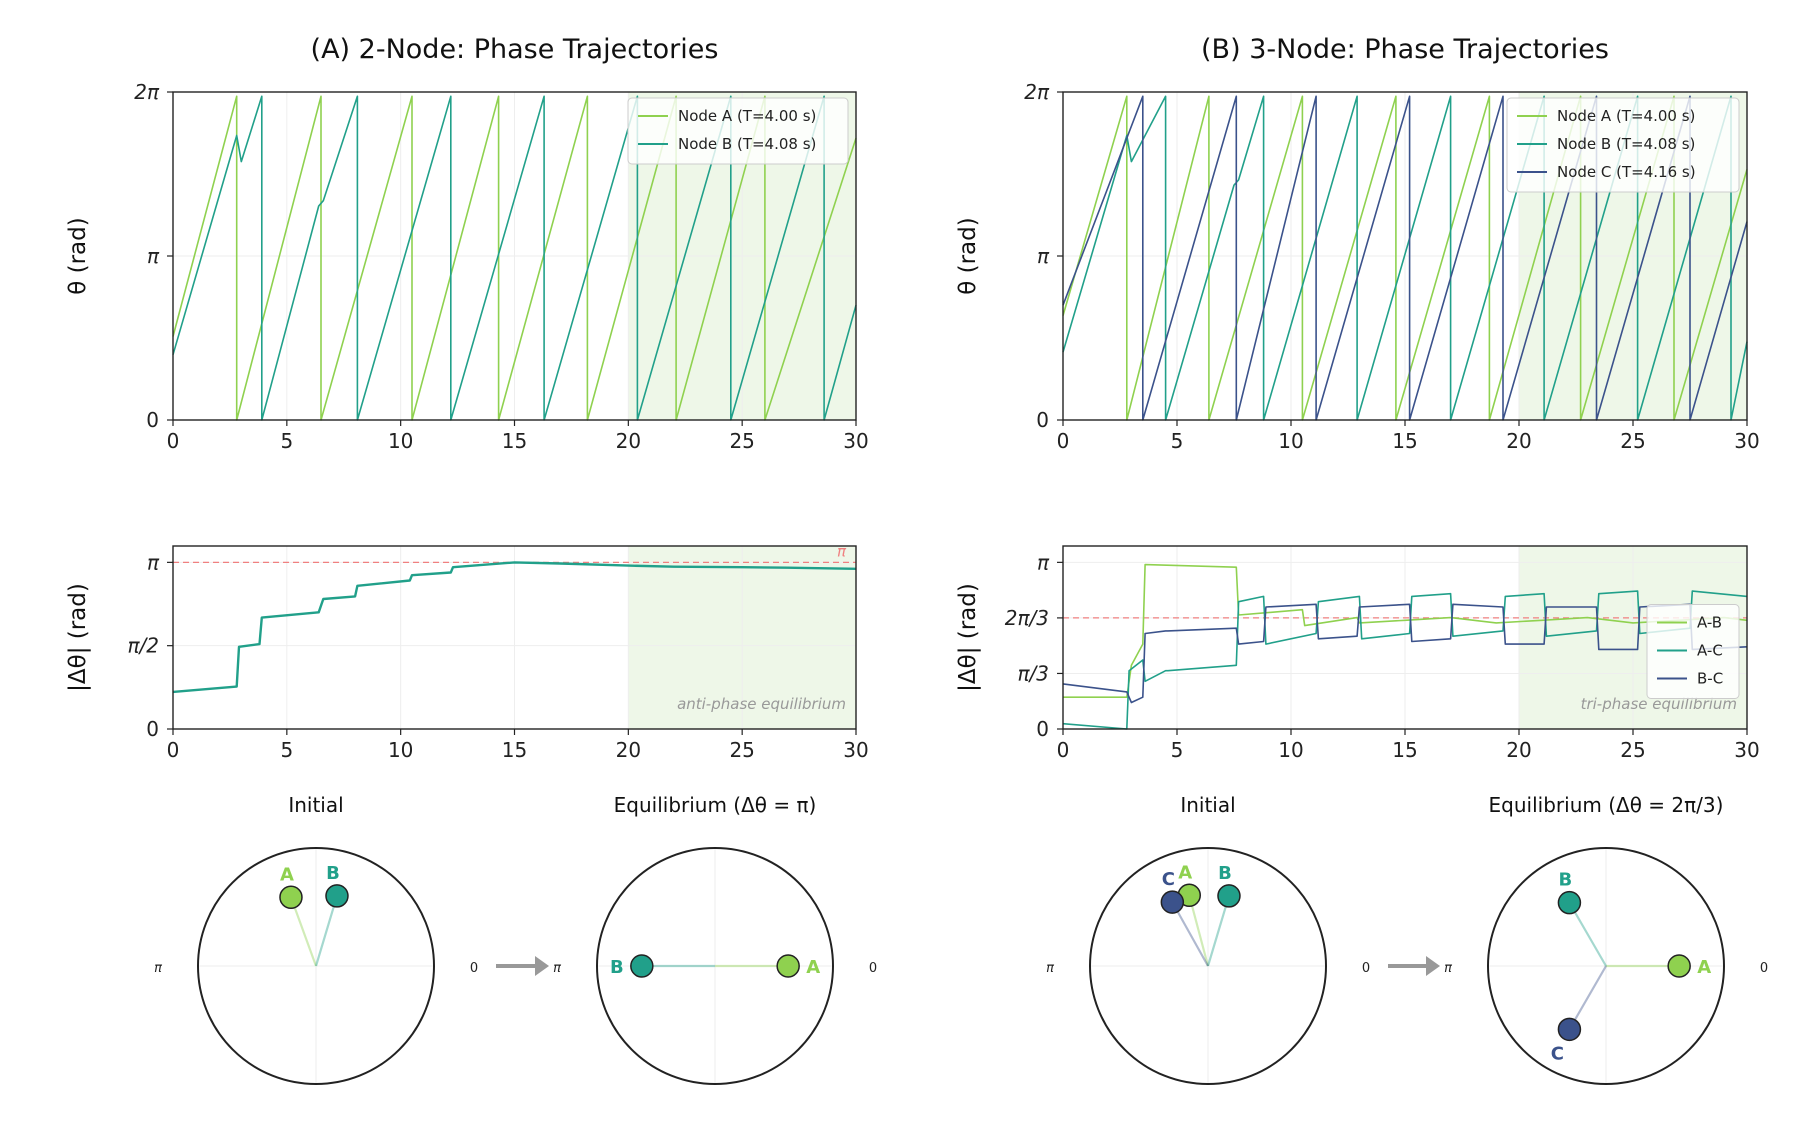  I want to click on equilibrium-label: anti-phase equilibrium, so click(761, 704).